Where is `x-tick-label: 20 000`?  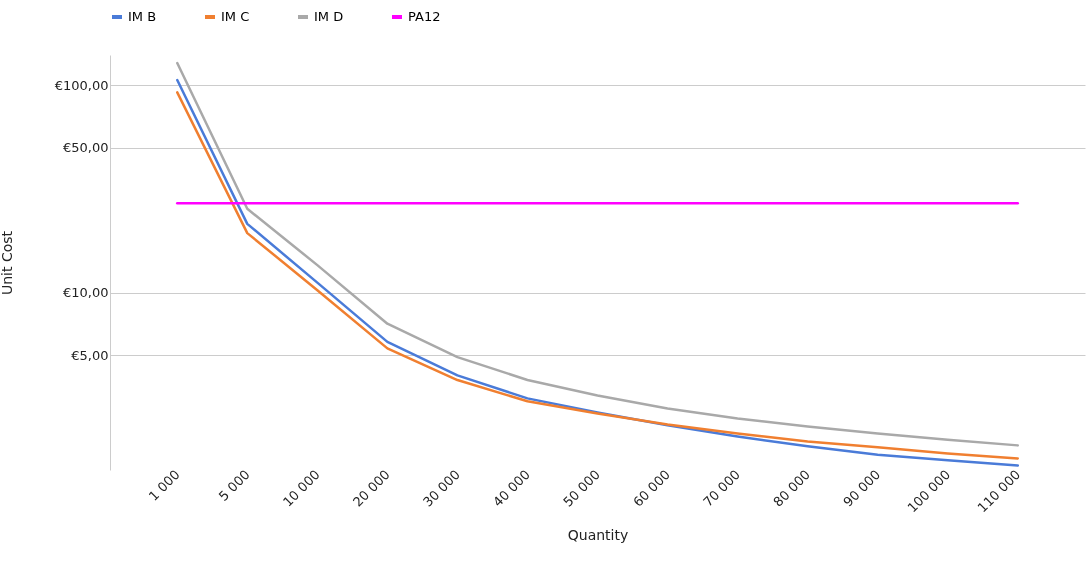
x-tick-label: 20 000 is located at coordinates (371, 488).